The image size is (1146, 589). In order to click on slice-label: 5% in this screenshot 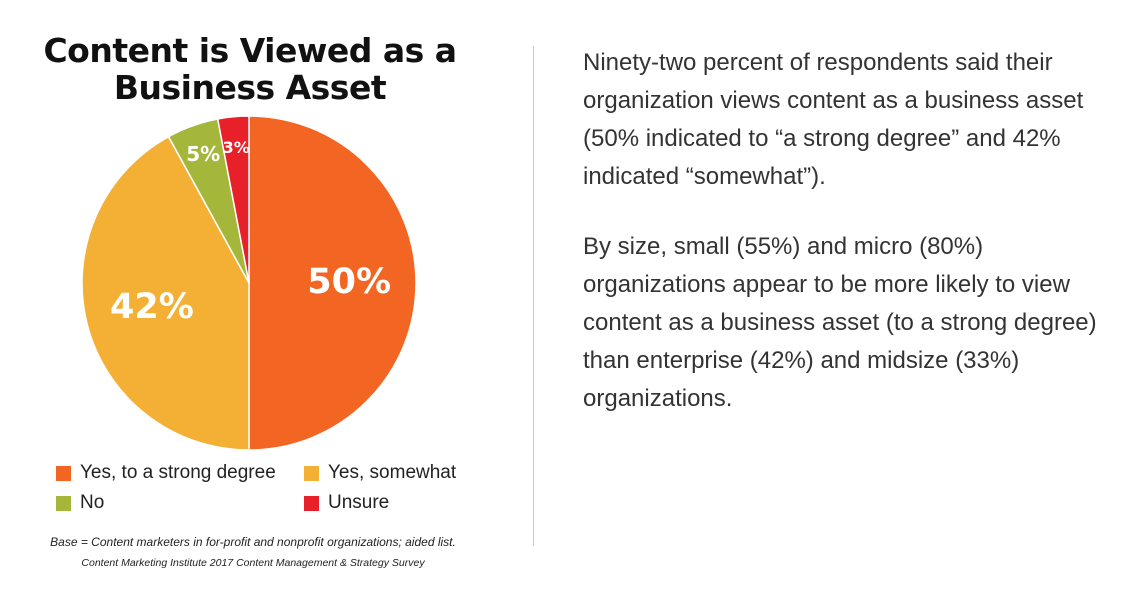, I will do `click(203, 154)`.